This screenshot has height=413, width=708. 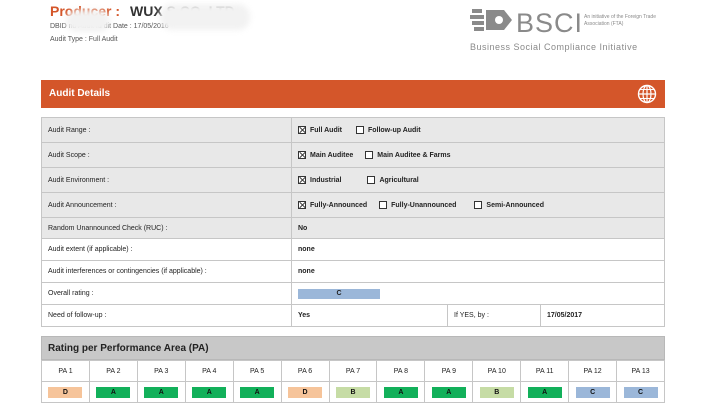 What do you see at coordinates (166, 249) in the screenshot?
I see `audit-extent-label: Audit extent (if applicable) :` at bounding box center [166, 249].